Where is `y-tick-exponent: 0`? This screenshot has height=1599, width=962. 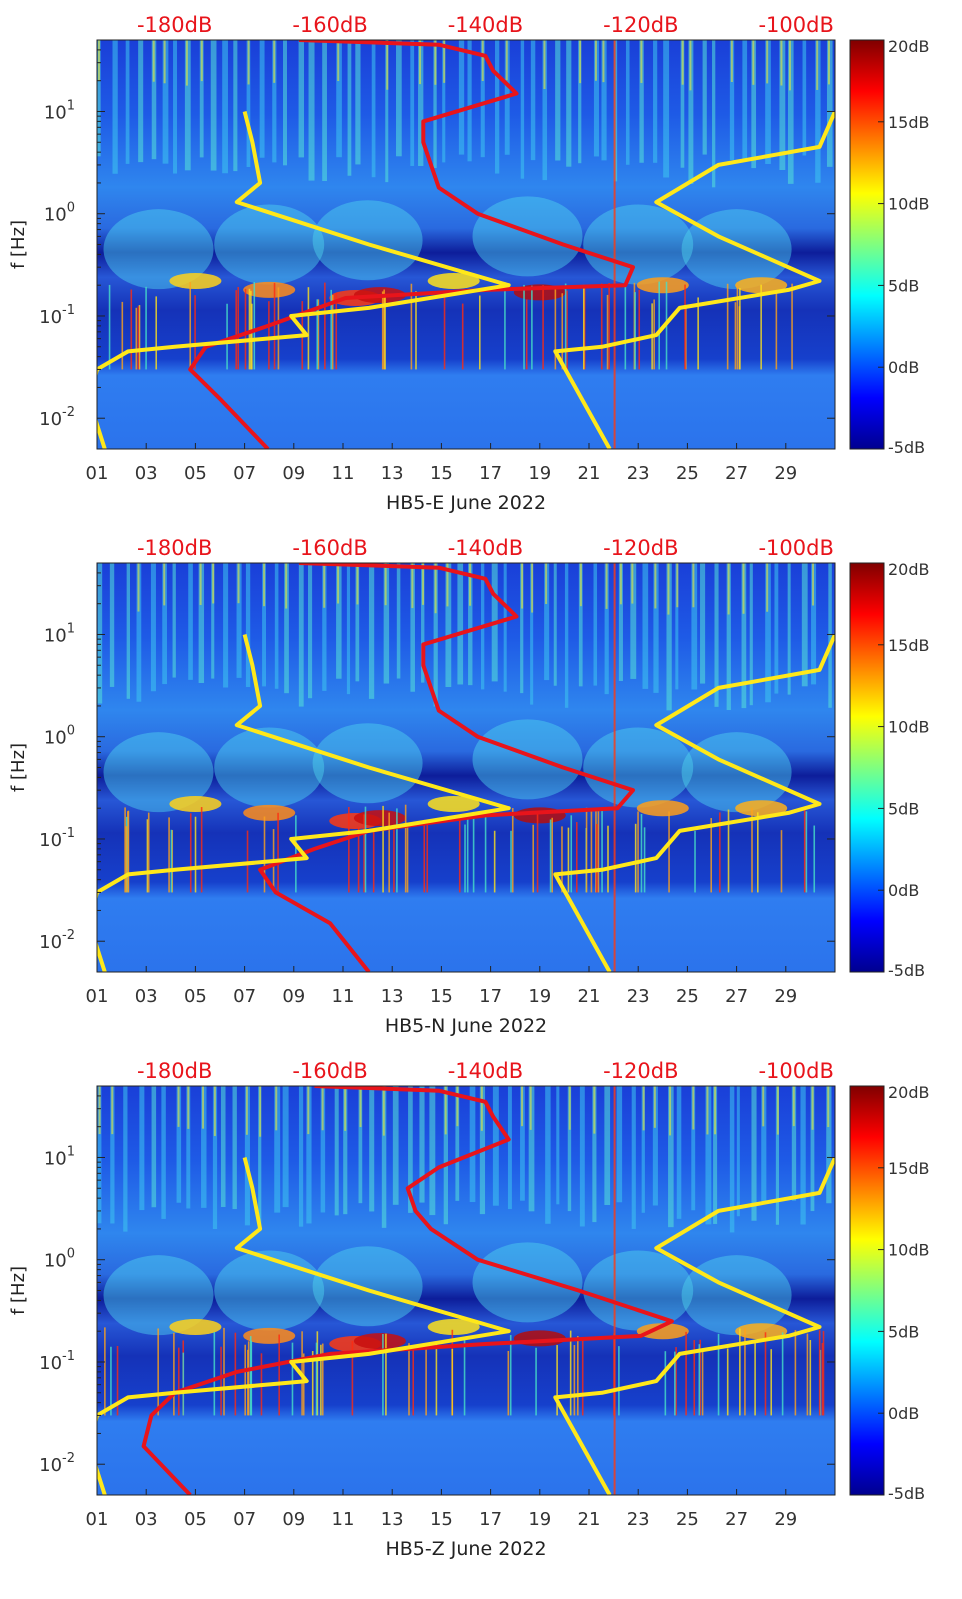
y-tick-exponent: 0 is located at coordinates (71, 731).